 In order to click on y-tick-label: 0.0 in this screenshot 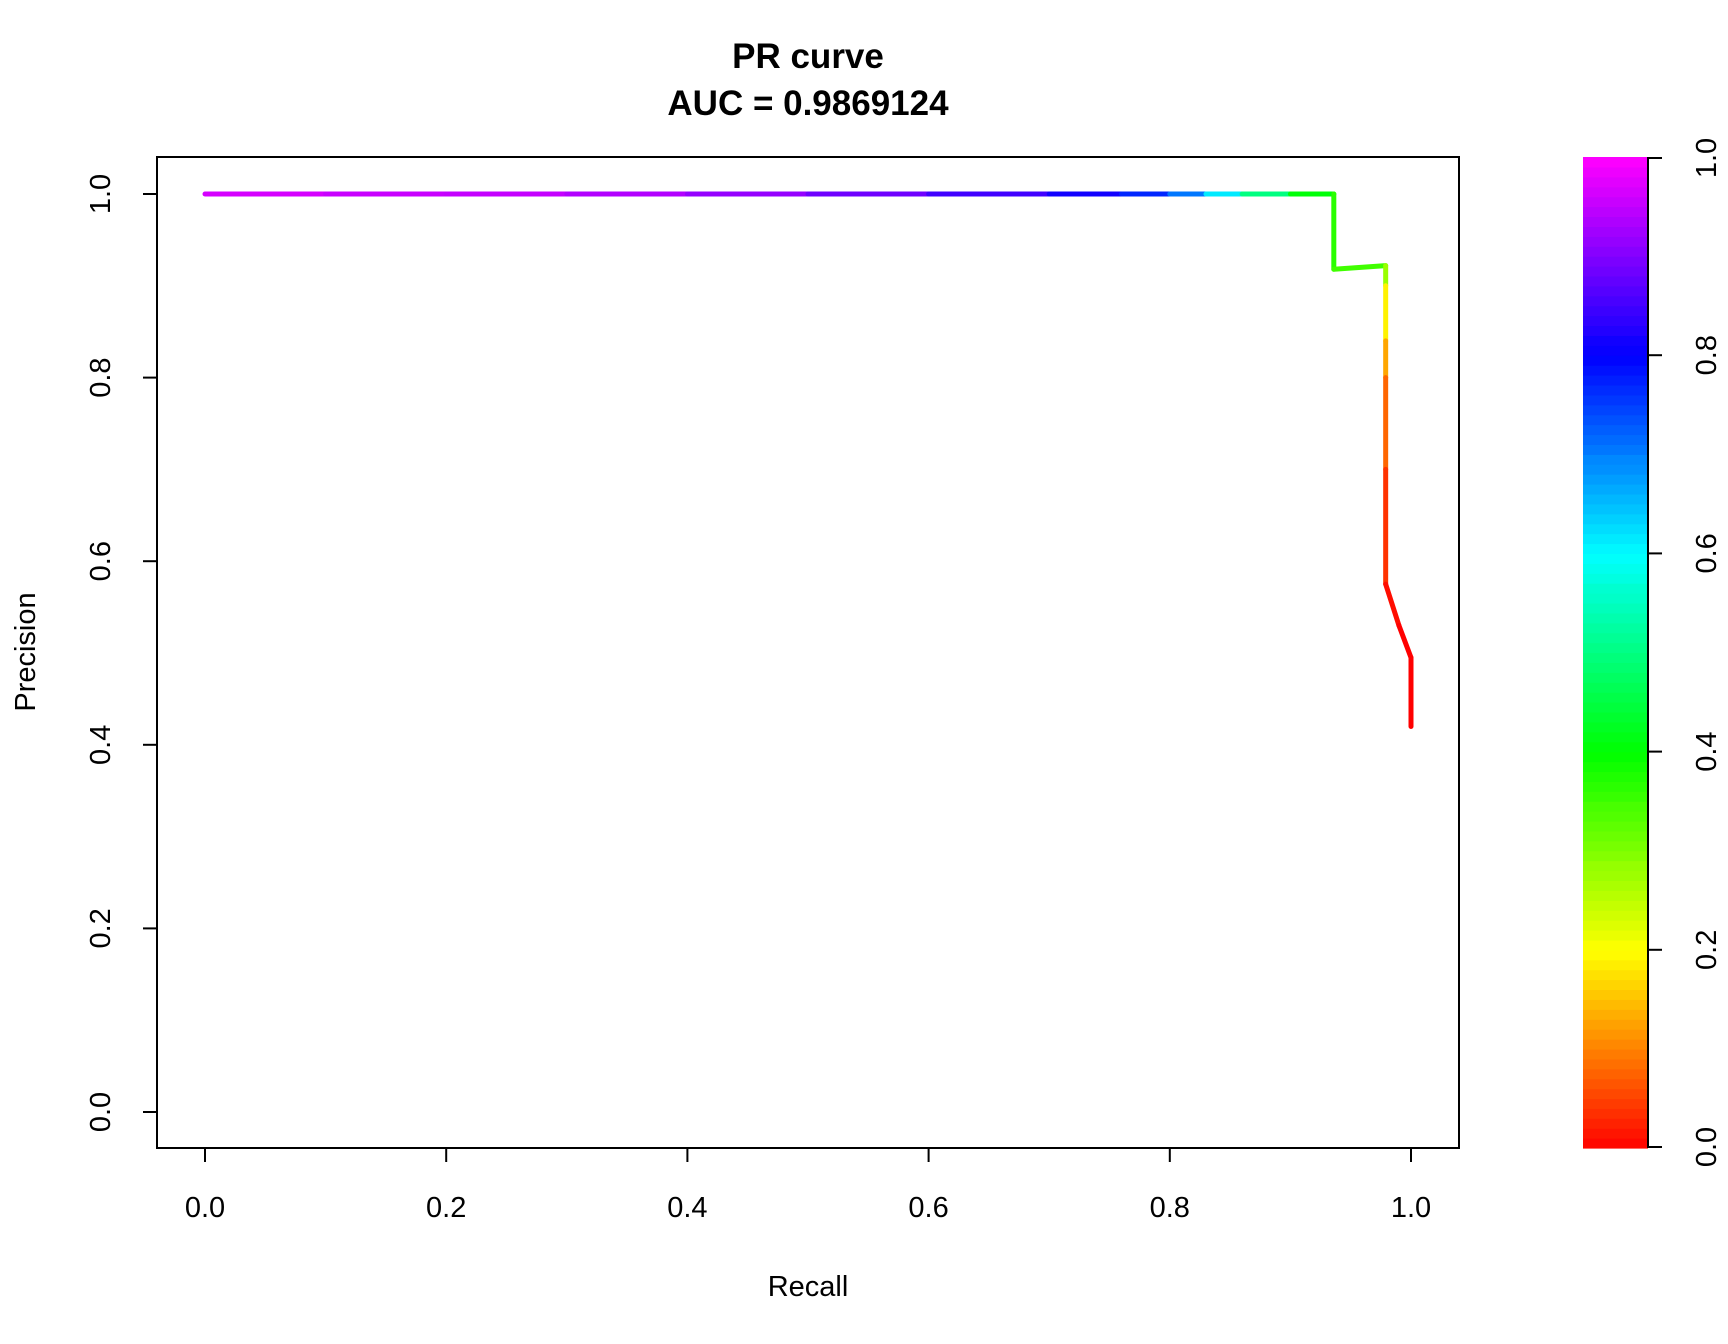, I will do `click(101, 1112)`.